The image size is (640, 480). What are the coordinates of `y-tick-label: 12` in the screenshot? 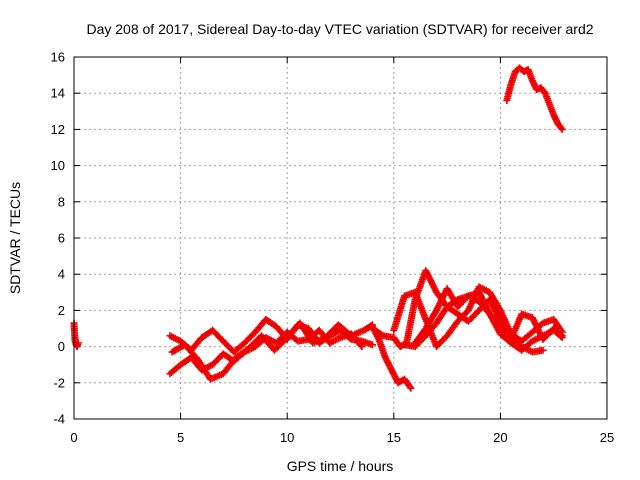 It's located at (58, 129).